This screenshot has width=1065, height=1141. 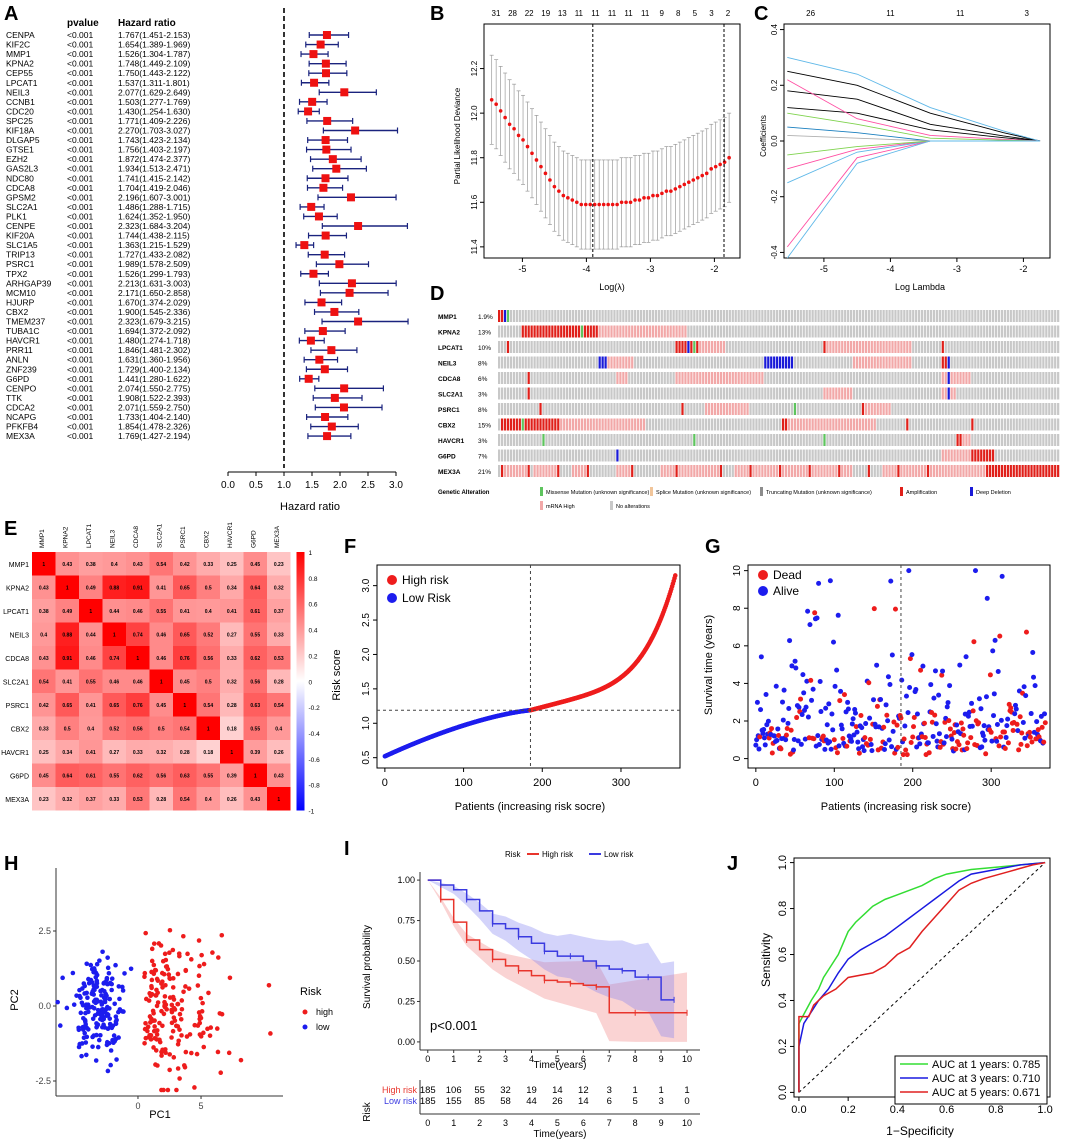 What do you see at coordinates (163, 961) in the screenshot?
I see `pca-point-high` at bounding box center [163, 961].